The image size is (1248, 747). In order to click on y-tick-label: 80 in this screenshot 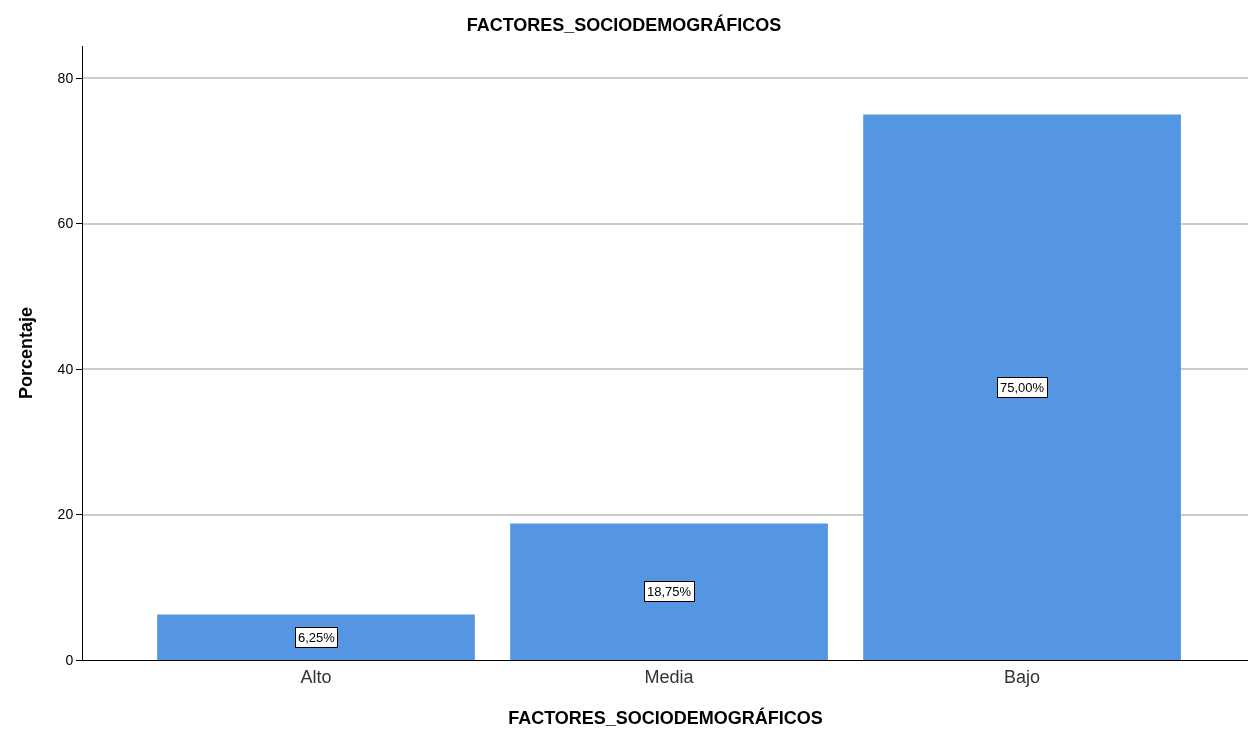, I will do `click(65, 77)`.